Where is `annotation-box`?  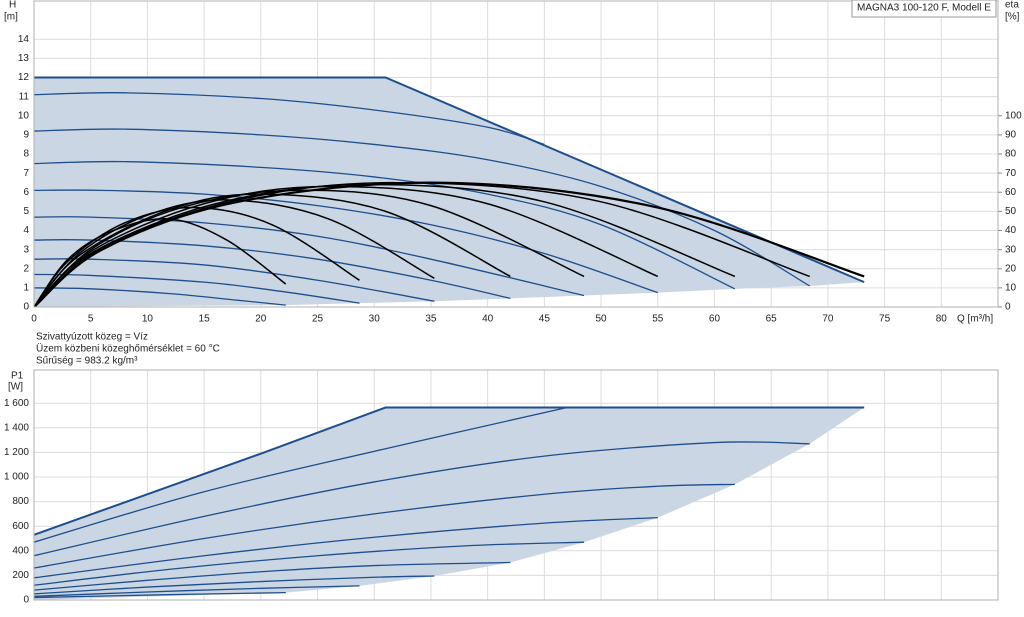
annotation-box is located at coordinates (924, 9).